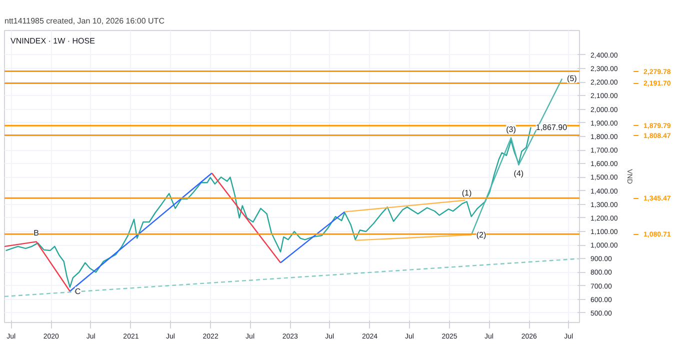  What do you see at coordinates (572, 79) in the screenshot?
I see `annotation: (5)` at bounding box center [572, 79].